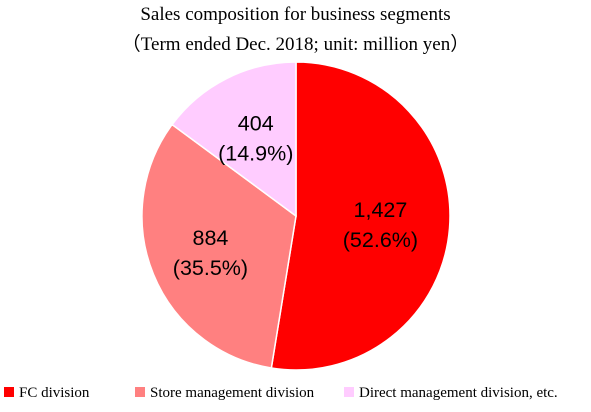 Image resolution: width=591 pixels, height=412 pixels. I want to click on pie-slice-direct, so click(234, 139).